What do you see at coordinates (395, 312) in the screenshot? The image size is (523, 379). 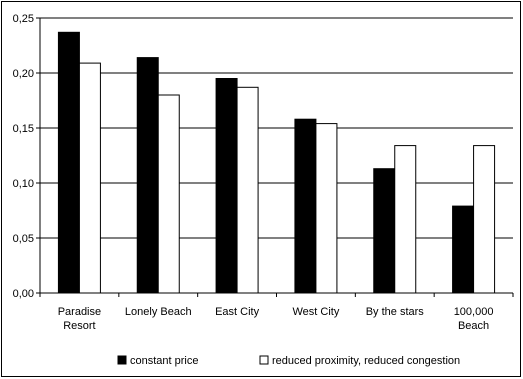 I see `x-tick-label: By the stars` at bounding box center [395, 312].